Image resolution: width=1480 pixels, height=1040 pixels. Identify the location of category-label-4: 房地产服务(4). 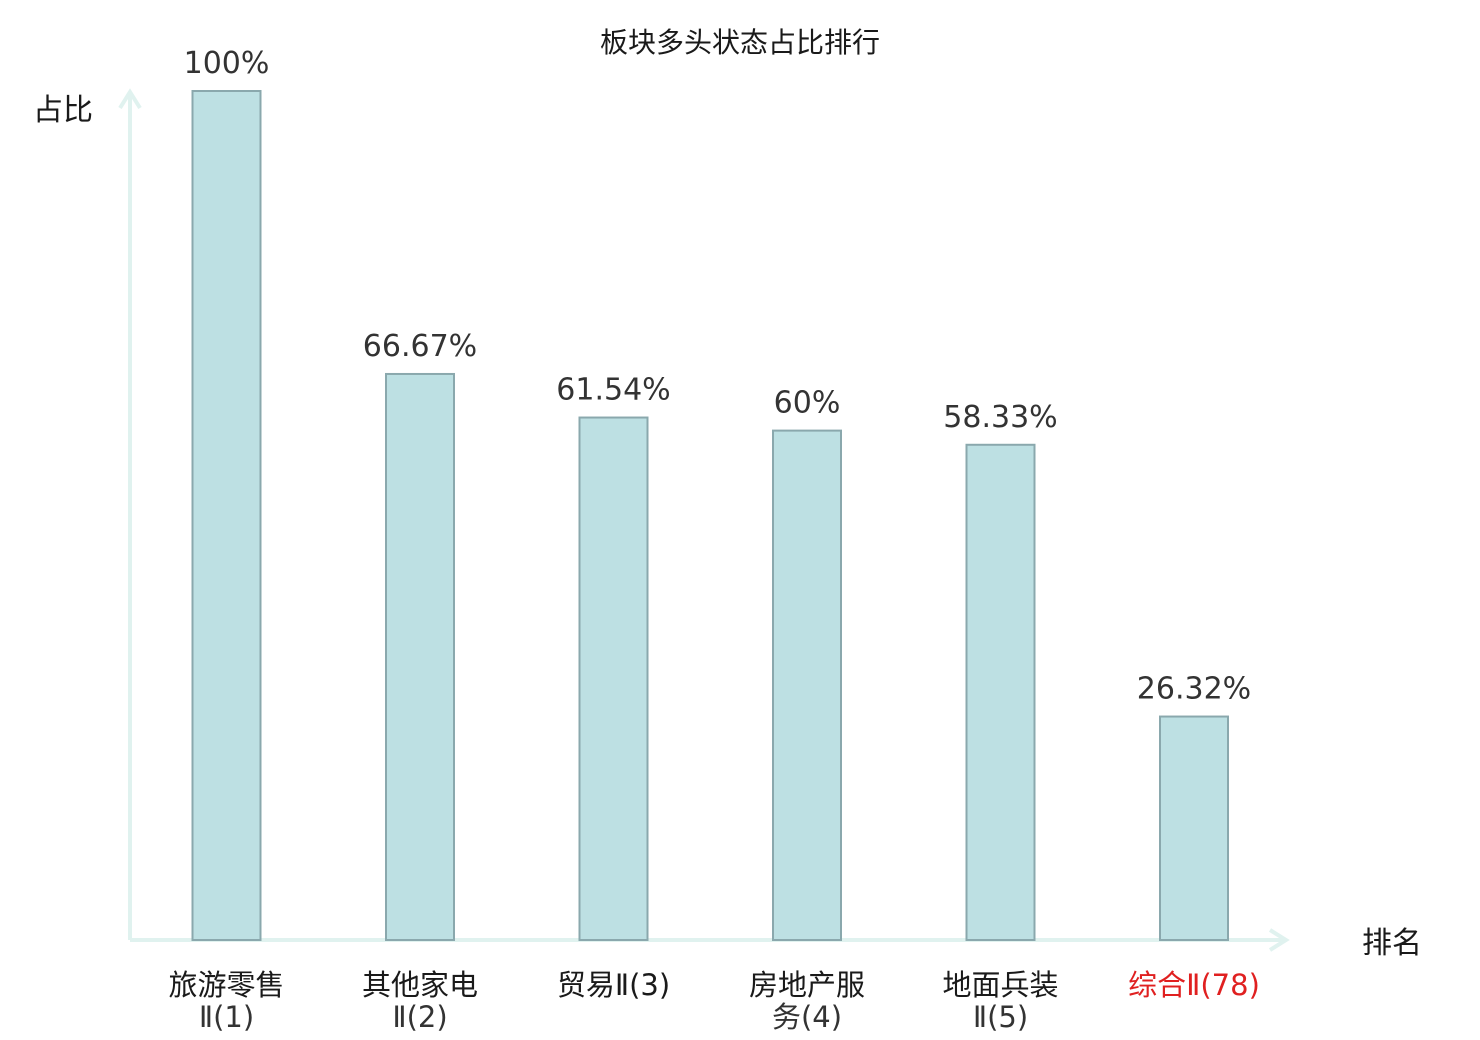
(807, 1001).